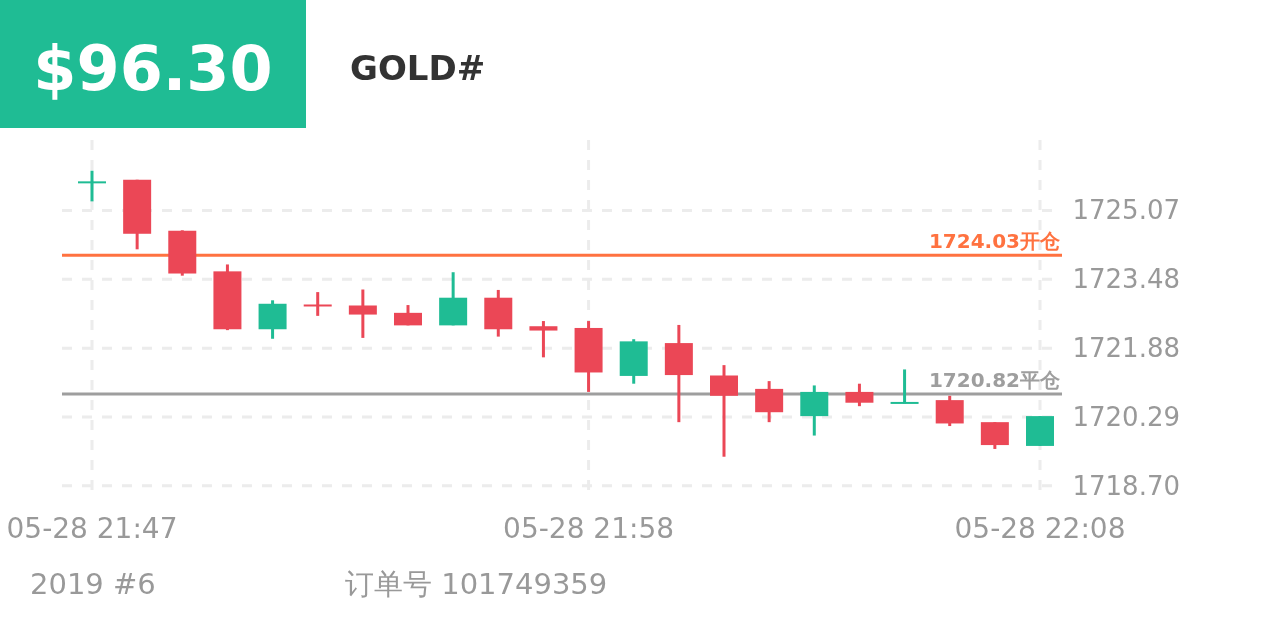 Image resolution: width=1266 pixels, height=633 pixels. Describe the element at coordinates (994, 380) in the screenshot. I see `ref-label: 1720.82平仓` at that location.